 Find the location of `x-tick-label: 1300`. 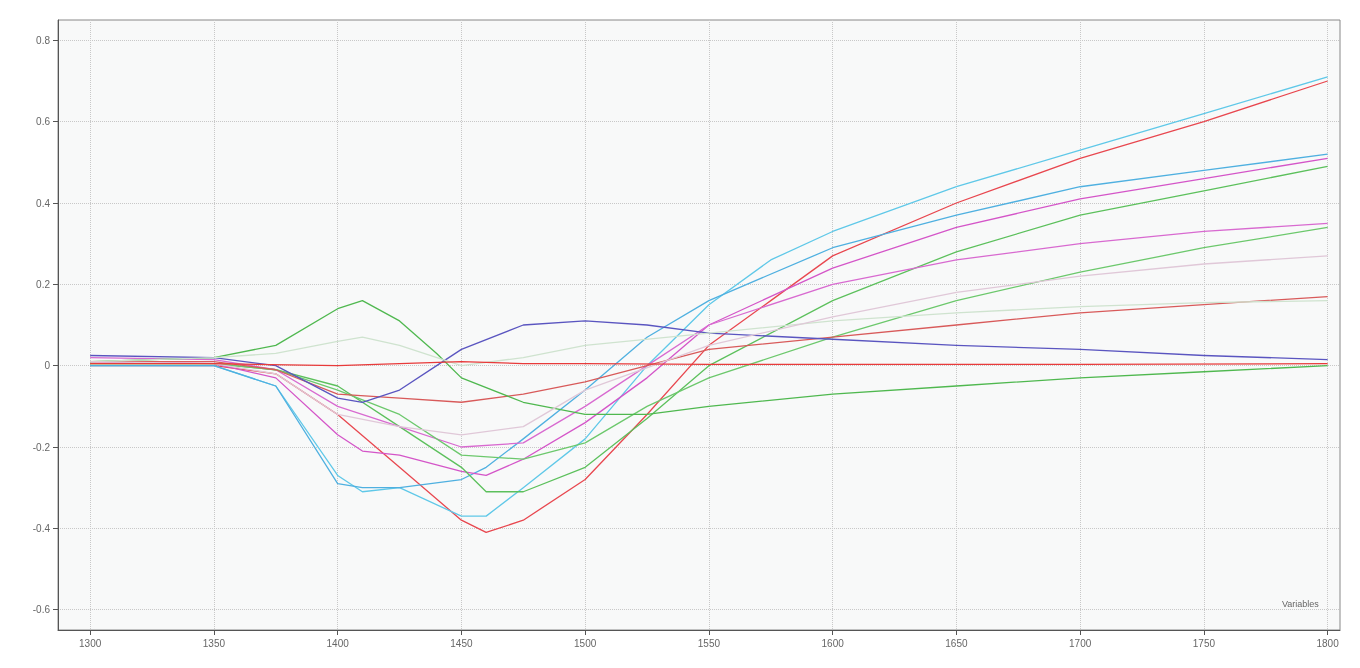

x-tick-label: 1300 is located at coordinates (90, 643).